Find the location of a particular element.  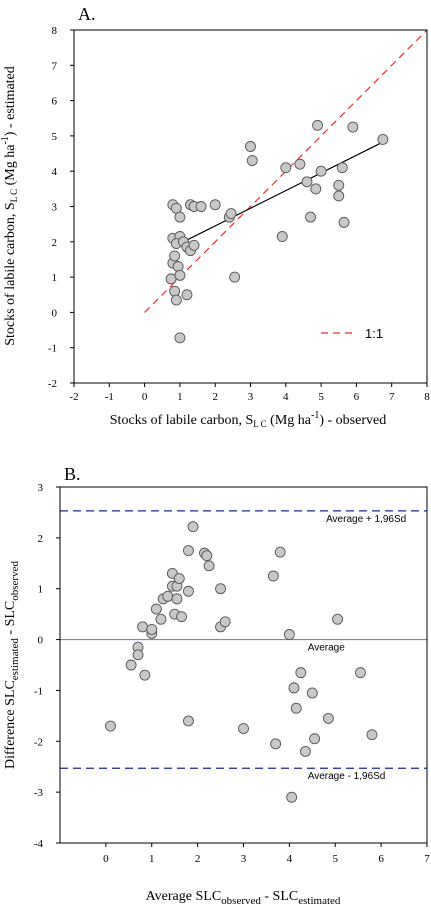

y-tick-label: -3 is located at coordinates (39, 793).